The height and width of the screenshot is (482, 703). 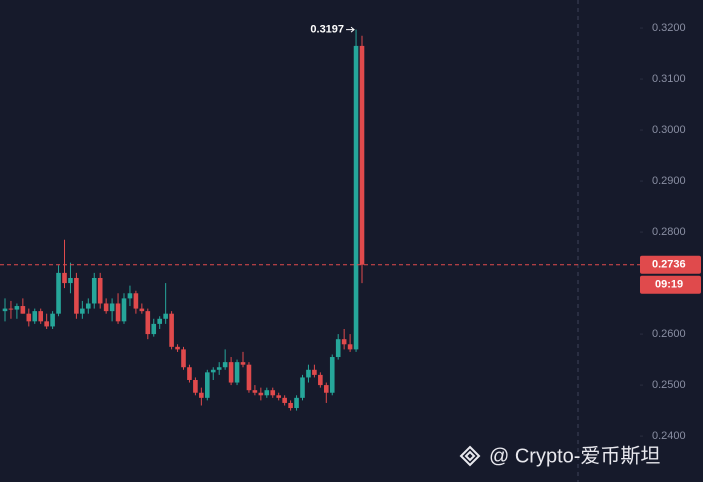 What do you see at coordinates (669, 334) in the screenshot?
I see `y-tick-label: 0.2600` at bounding box center [669, 334].